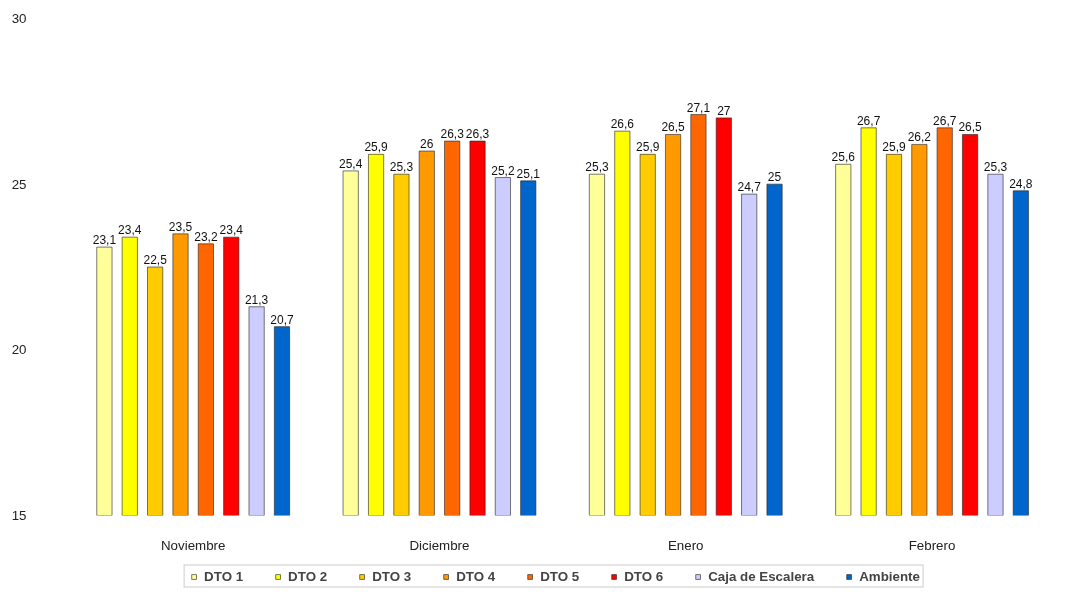 Image resolution: width=1077 pixels, height=597 pixels. I want to click on data-label: 20,7, so click(282, 319).